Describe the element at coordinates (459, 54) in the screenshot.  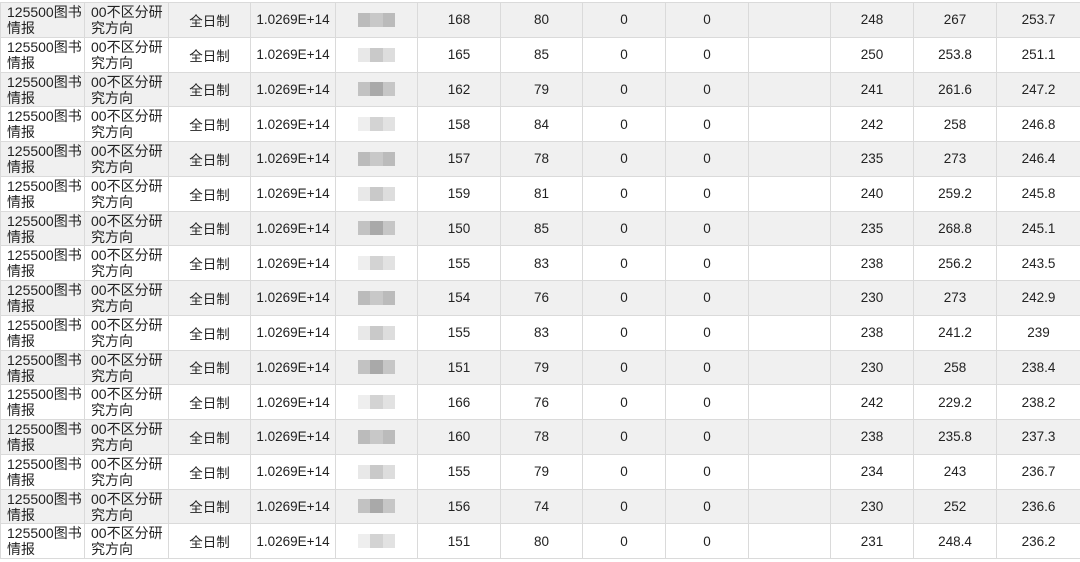
I see `score-1-cell: 165` at that location.